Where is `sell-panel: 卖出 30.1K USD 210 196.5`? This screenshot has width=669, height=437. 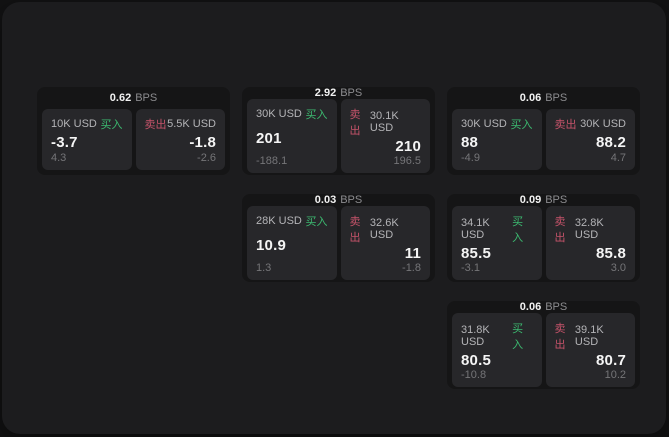
sell-panel: 卖出 30.1K USD 210 196.5 is located at coordinates (385, 136).